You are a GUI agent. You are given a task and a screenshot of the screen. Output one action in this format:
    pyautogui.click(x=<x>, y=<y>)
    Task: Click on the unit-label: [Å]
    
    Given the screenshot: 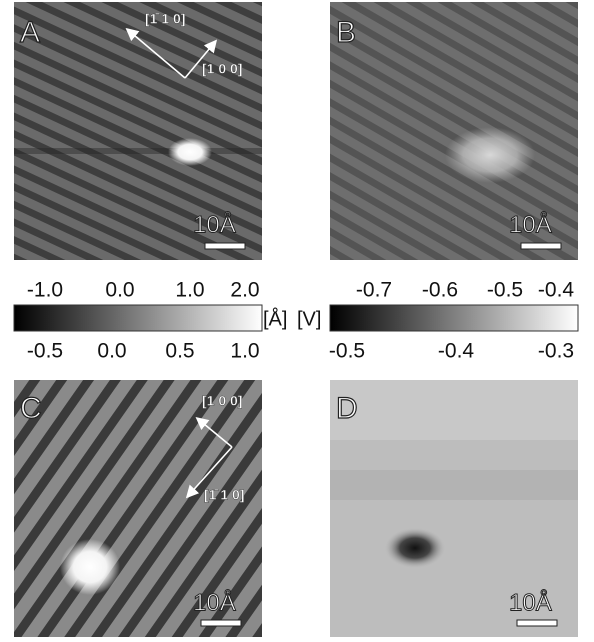 What is the action you would take?
    pyautogui.click(x=275, y=318)
    